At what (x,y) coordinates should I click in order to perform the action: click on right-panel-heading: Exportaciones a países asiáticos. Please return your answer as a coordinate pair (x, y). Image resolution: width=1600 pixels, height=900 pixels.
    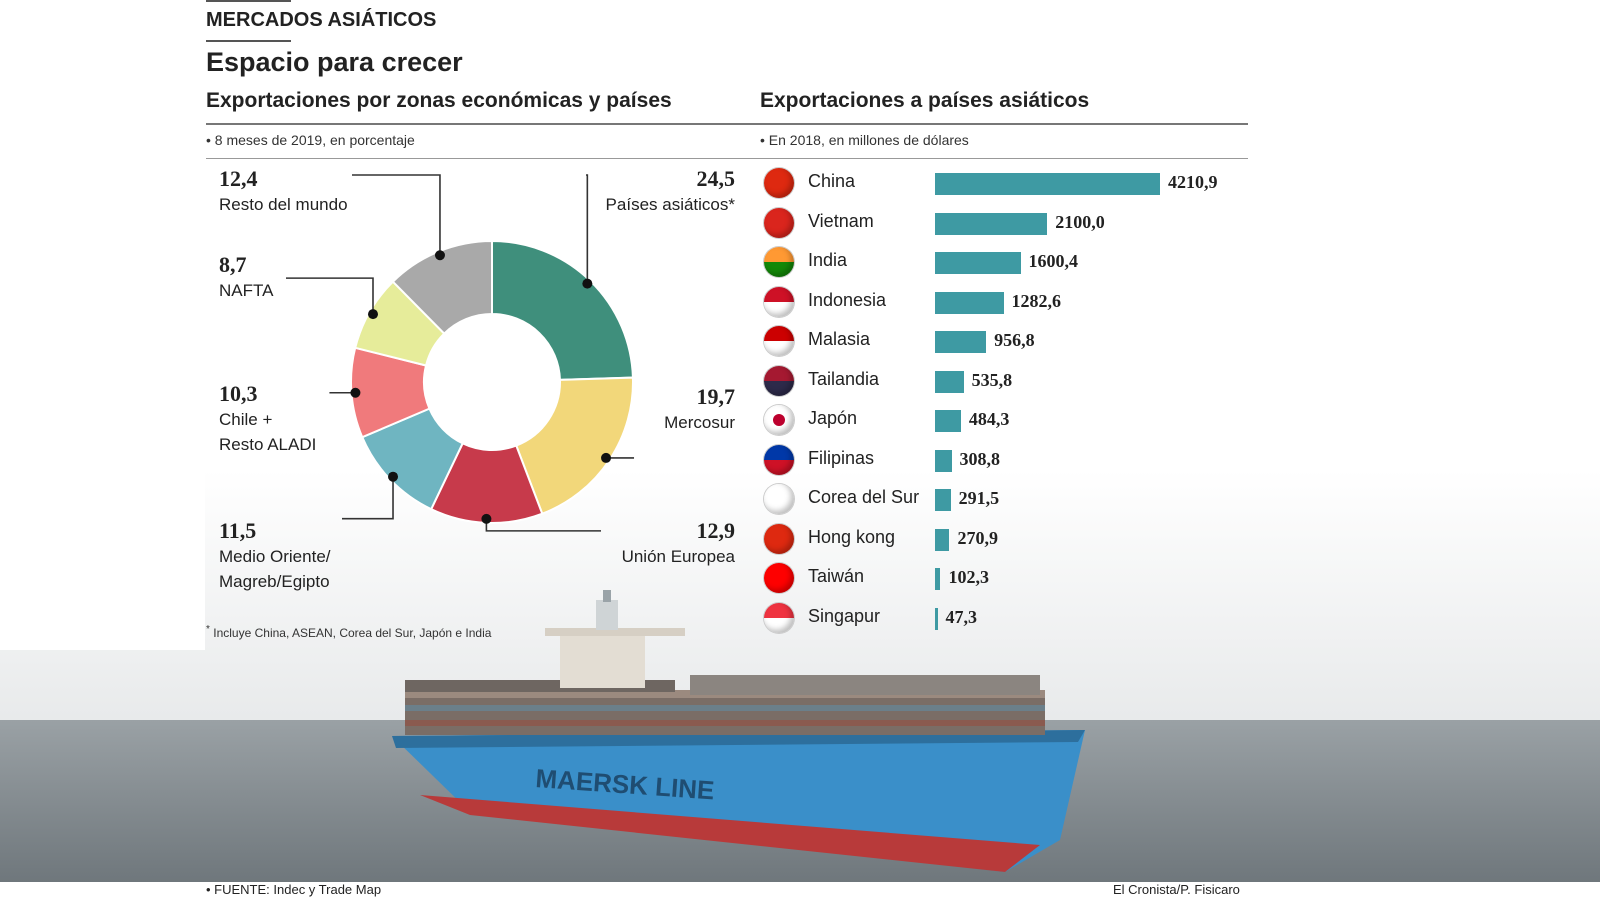
    Looking at the image, I should click on (925, 100).